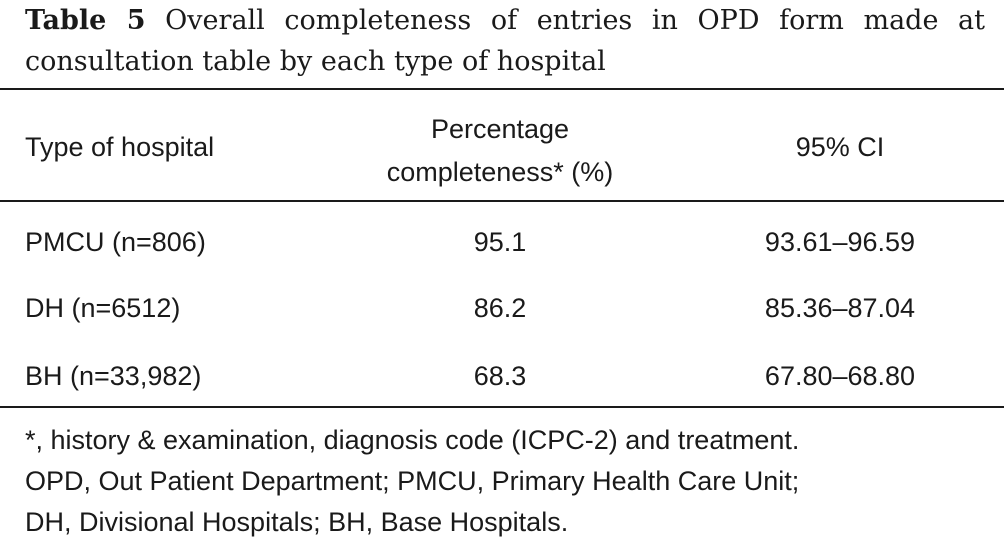 The width and height of the screenshot is (1004, 550). What do you see at coordinates (113, 376) in the screenshot?
I see `row-3-type: BH (n=33,982)` at bounding box center [113, 376].